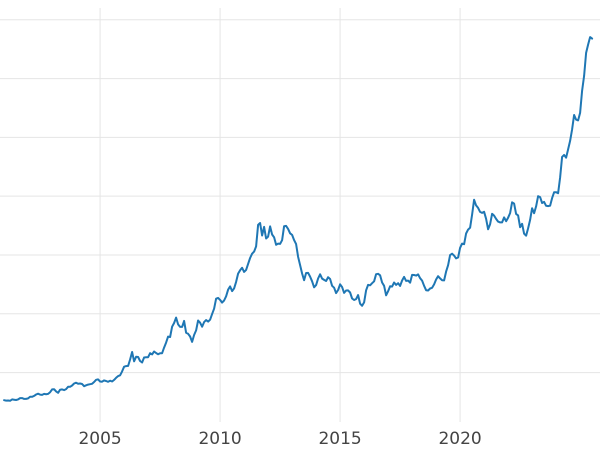  Describe the element at coordinates (99, 439) in the screenshot. I see `x-tick-label: 2005` at that location.